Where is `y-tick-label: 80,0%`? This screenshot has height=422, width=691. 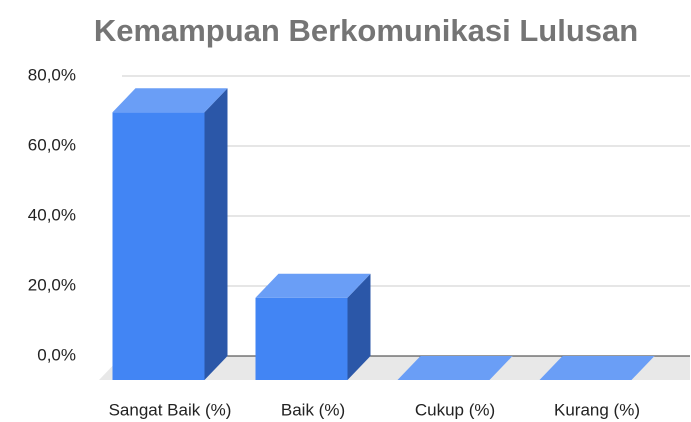 y-tick-label: 80,0% is located at coordinates (52, 74).